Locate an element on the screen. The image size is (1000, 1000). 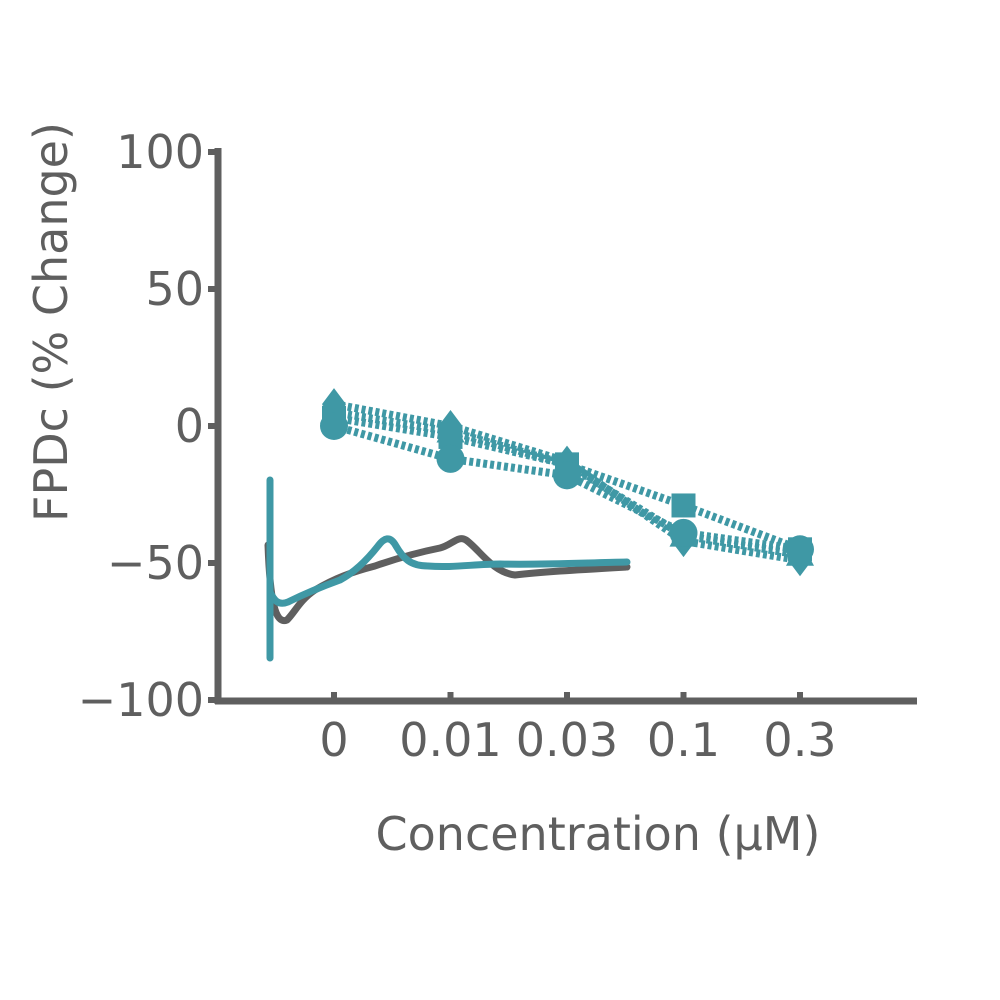
y-tick-label: 0 is located at coordinates (189, 426).